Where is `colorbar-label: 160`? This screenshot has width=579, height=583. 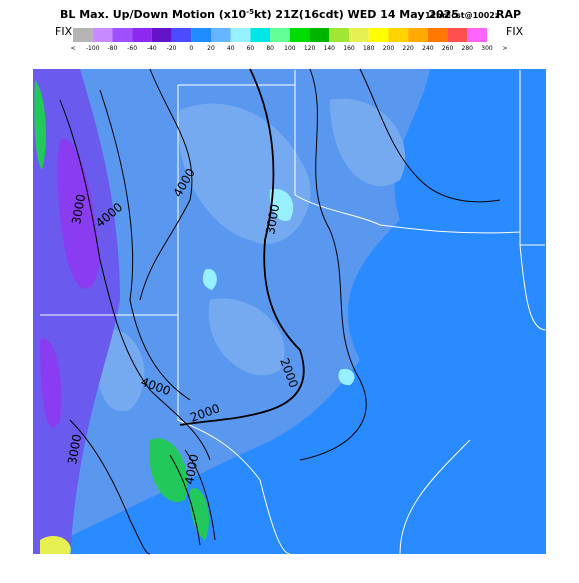
colorbar-label: 160 is located at coordinates (349, 48).